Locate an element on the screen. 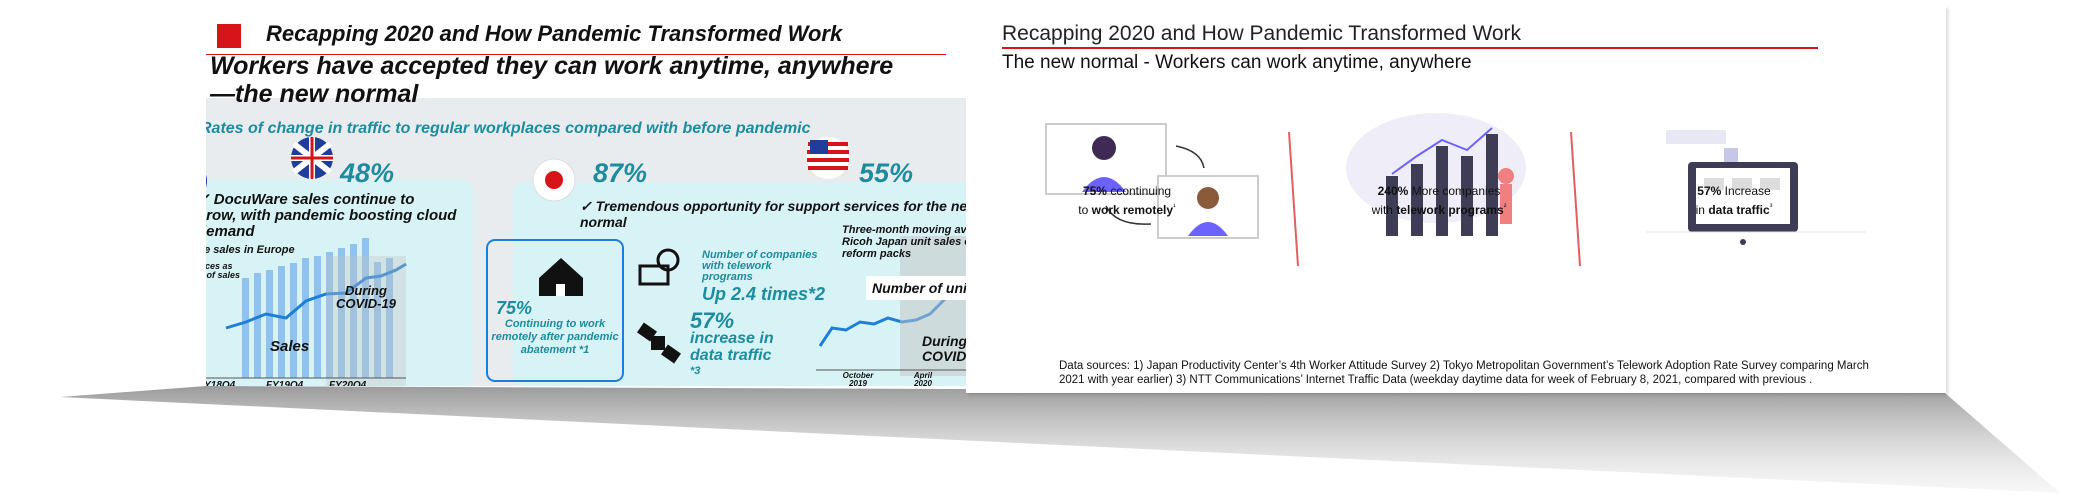  item-lead: in is located at coordinates (1700, 210).